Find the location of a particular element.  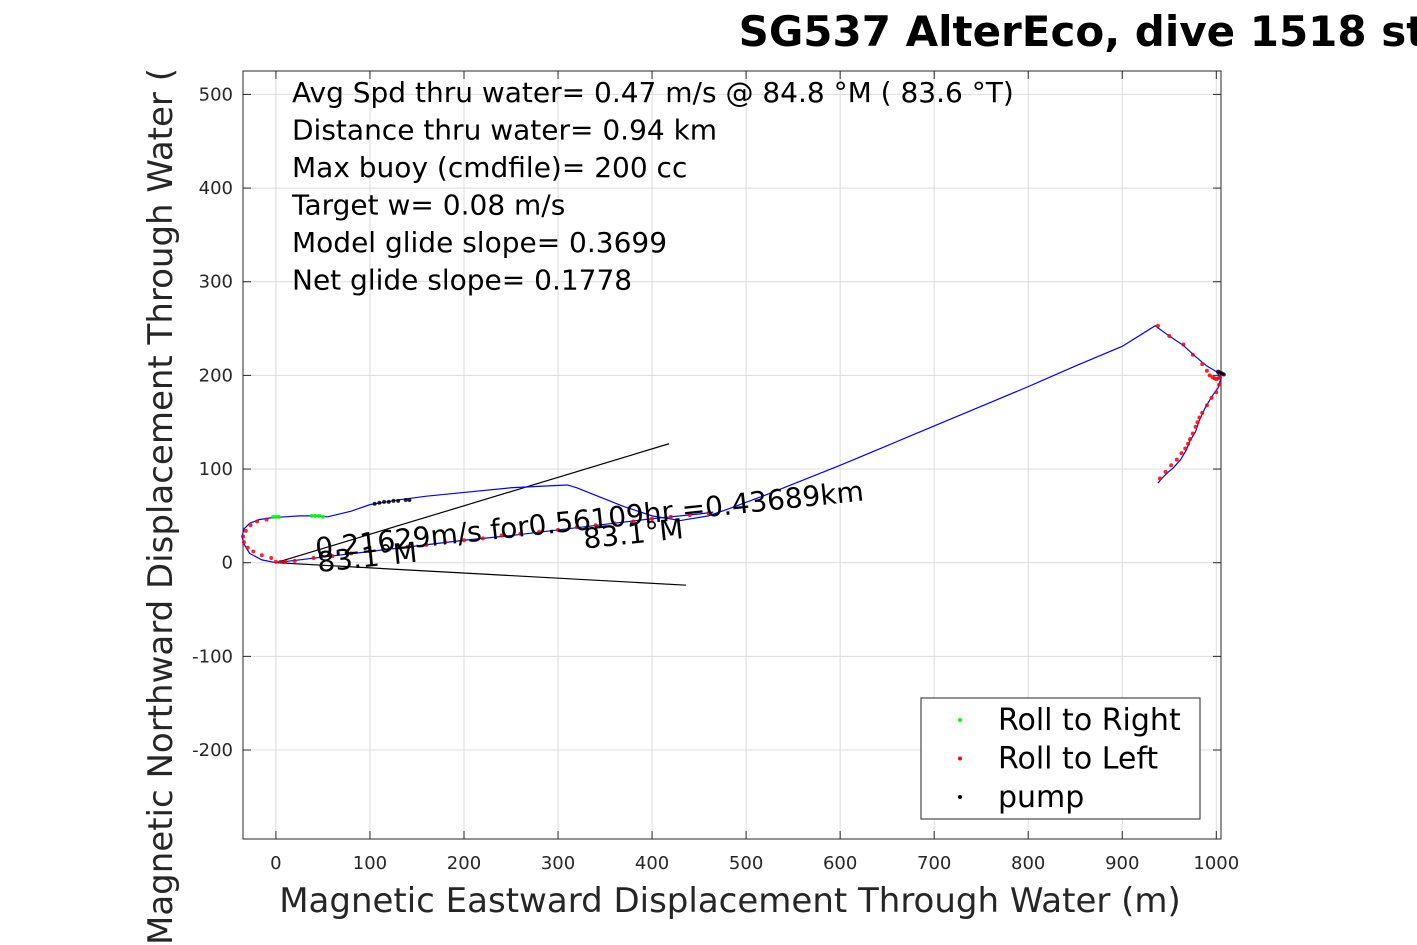

x-tick-label: 900 is located at coordinates (1122, 863).